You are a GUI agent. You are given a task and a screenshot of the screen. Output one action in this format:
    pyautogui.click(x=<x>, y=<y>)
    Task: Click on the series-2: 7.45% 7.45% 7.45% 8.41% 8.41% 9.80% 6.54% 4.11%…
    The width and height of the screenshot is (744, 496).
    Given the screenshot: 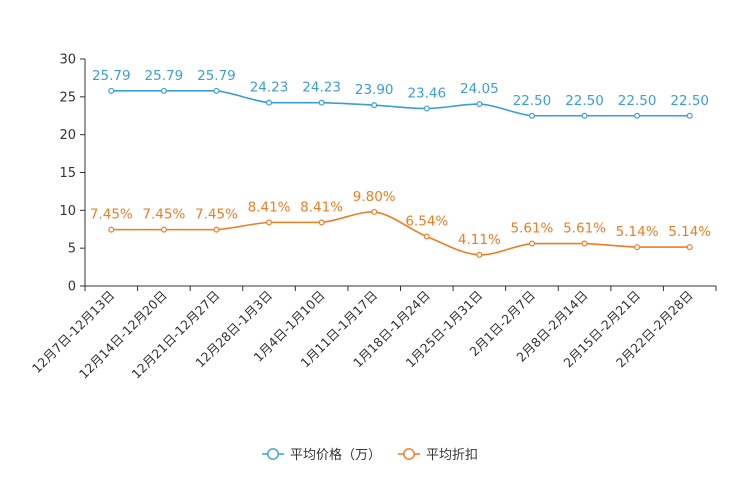 What is the action you would take?
    pyautogui.click(x=400, y=223)
    